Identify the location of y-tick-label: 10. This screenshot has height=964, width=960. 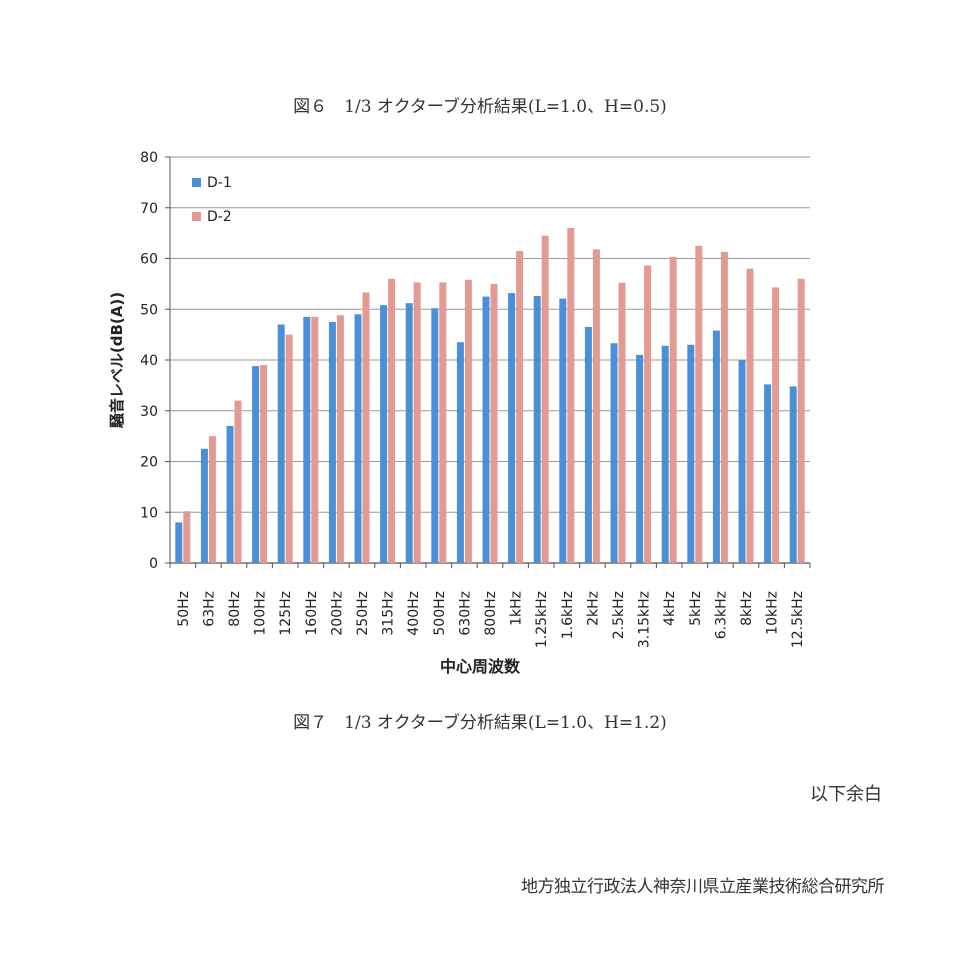
(149, 513).